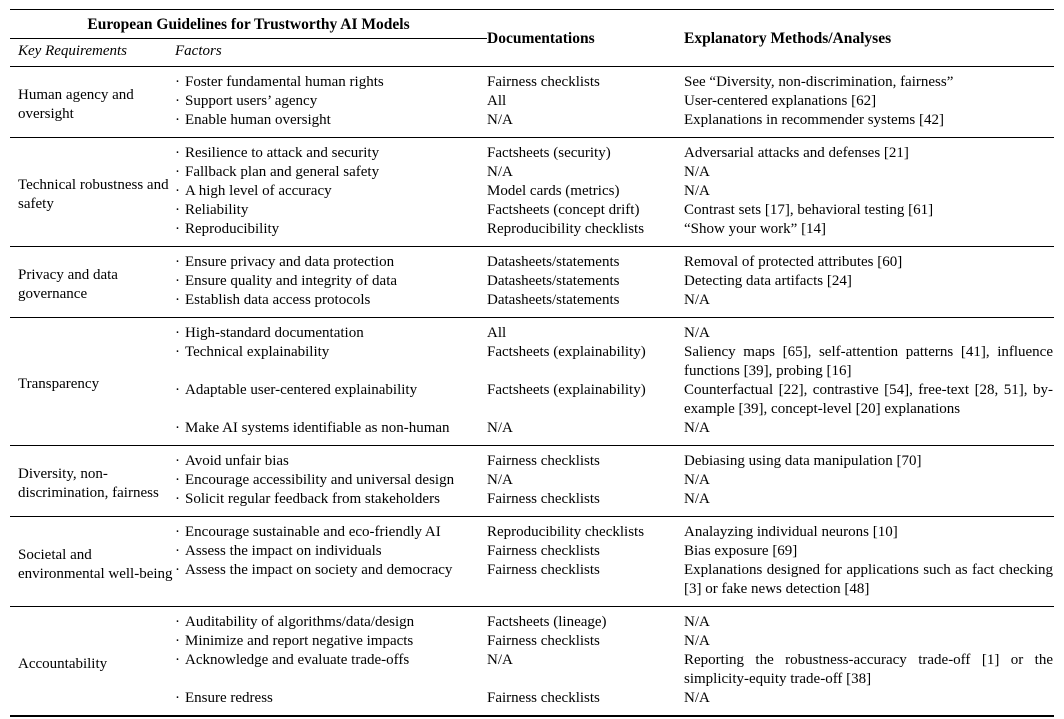  I want to click on factor-cell: · Fallback plan and general safety, so click(331, 172).